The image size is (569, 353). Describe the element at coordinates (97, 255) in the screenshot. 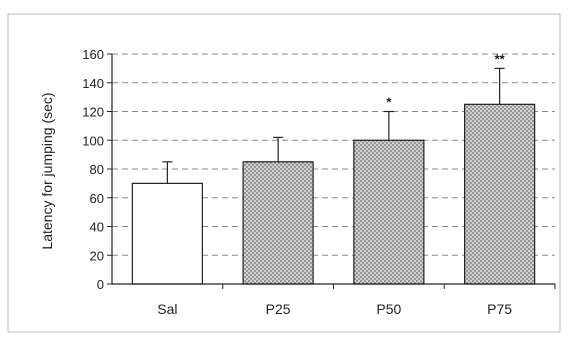

I see `y-tick-label-20: 20` at that location.